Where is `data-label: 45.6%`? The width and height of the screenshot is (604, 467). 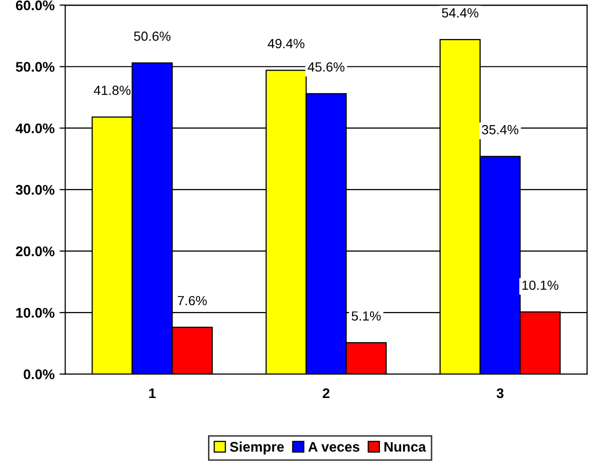 data-label: 45.6% is located at coordinates (326, 67).